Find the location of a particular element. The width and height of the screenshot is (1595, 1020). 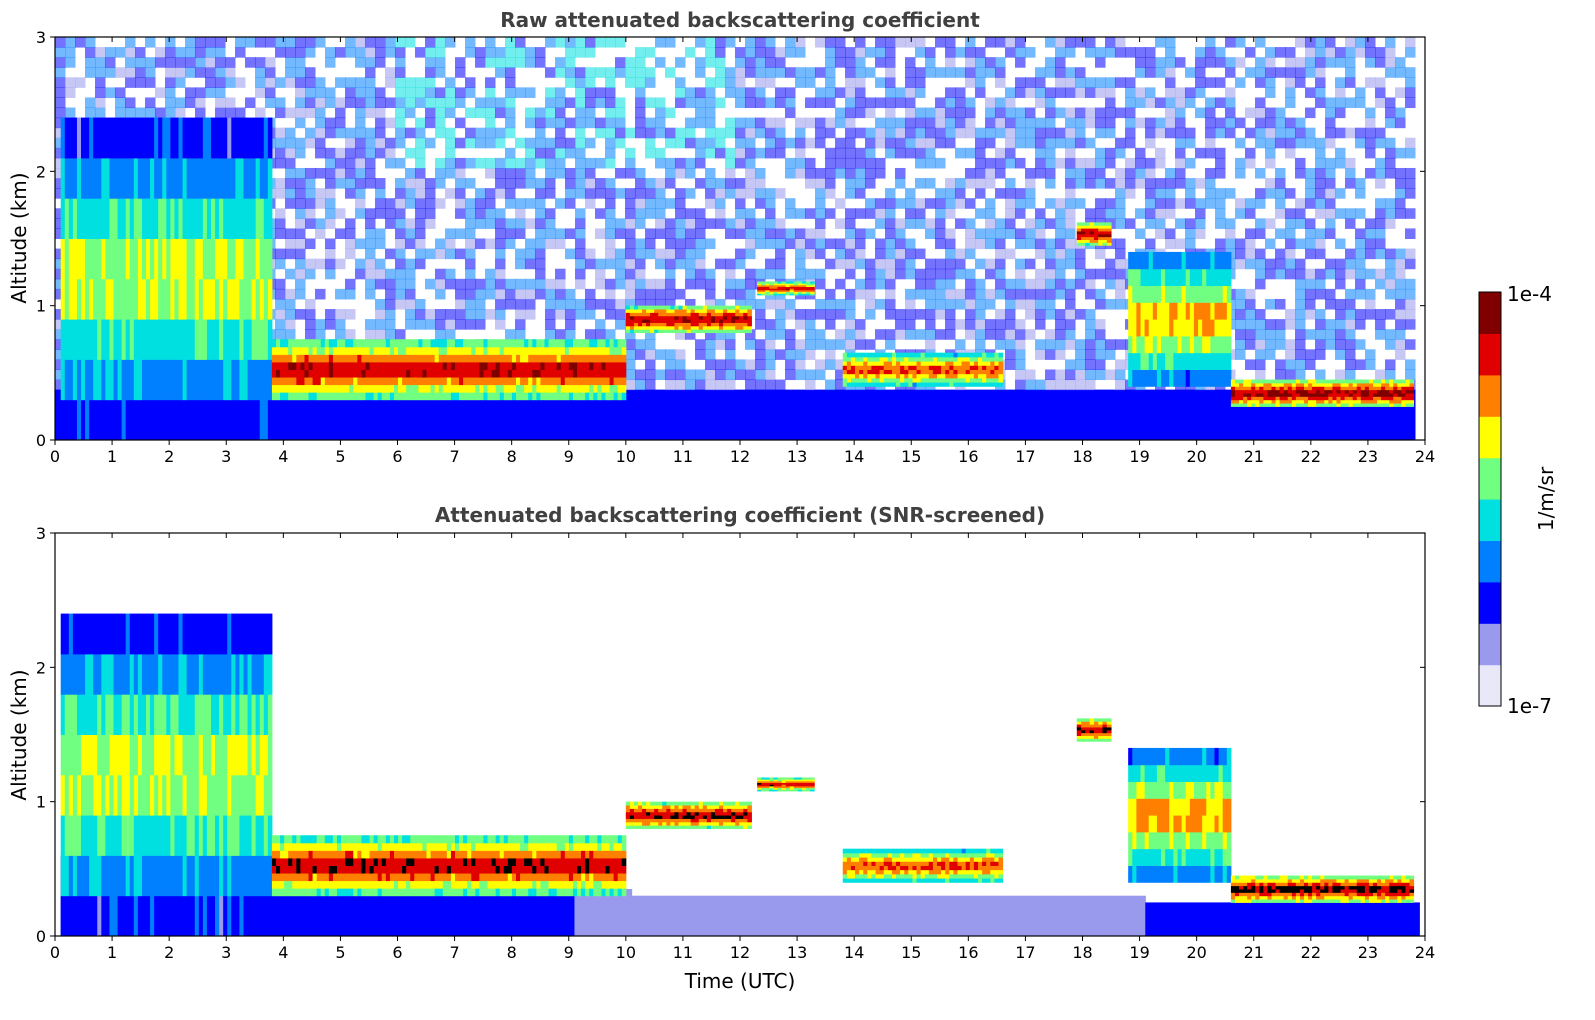

bottom-x-tick-label: 11 is located at coordinates (683, 952).